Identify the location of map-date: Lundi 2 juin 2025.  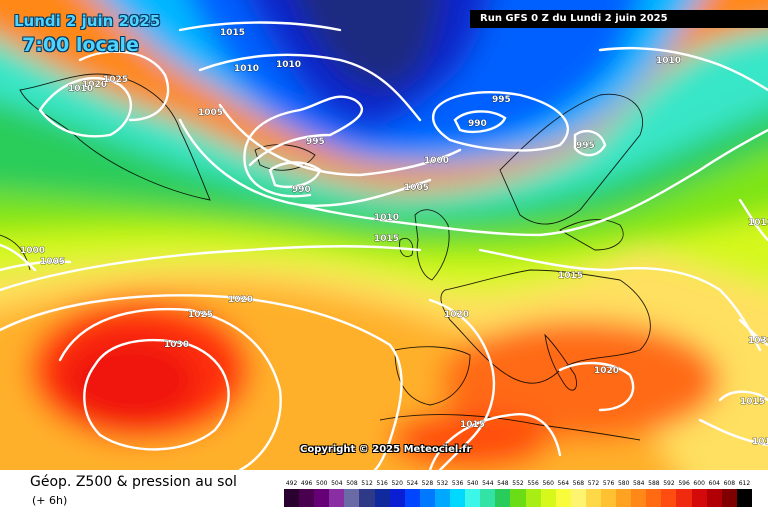
(87, 21).